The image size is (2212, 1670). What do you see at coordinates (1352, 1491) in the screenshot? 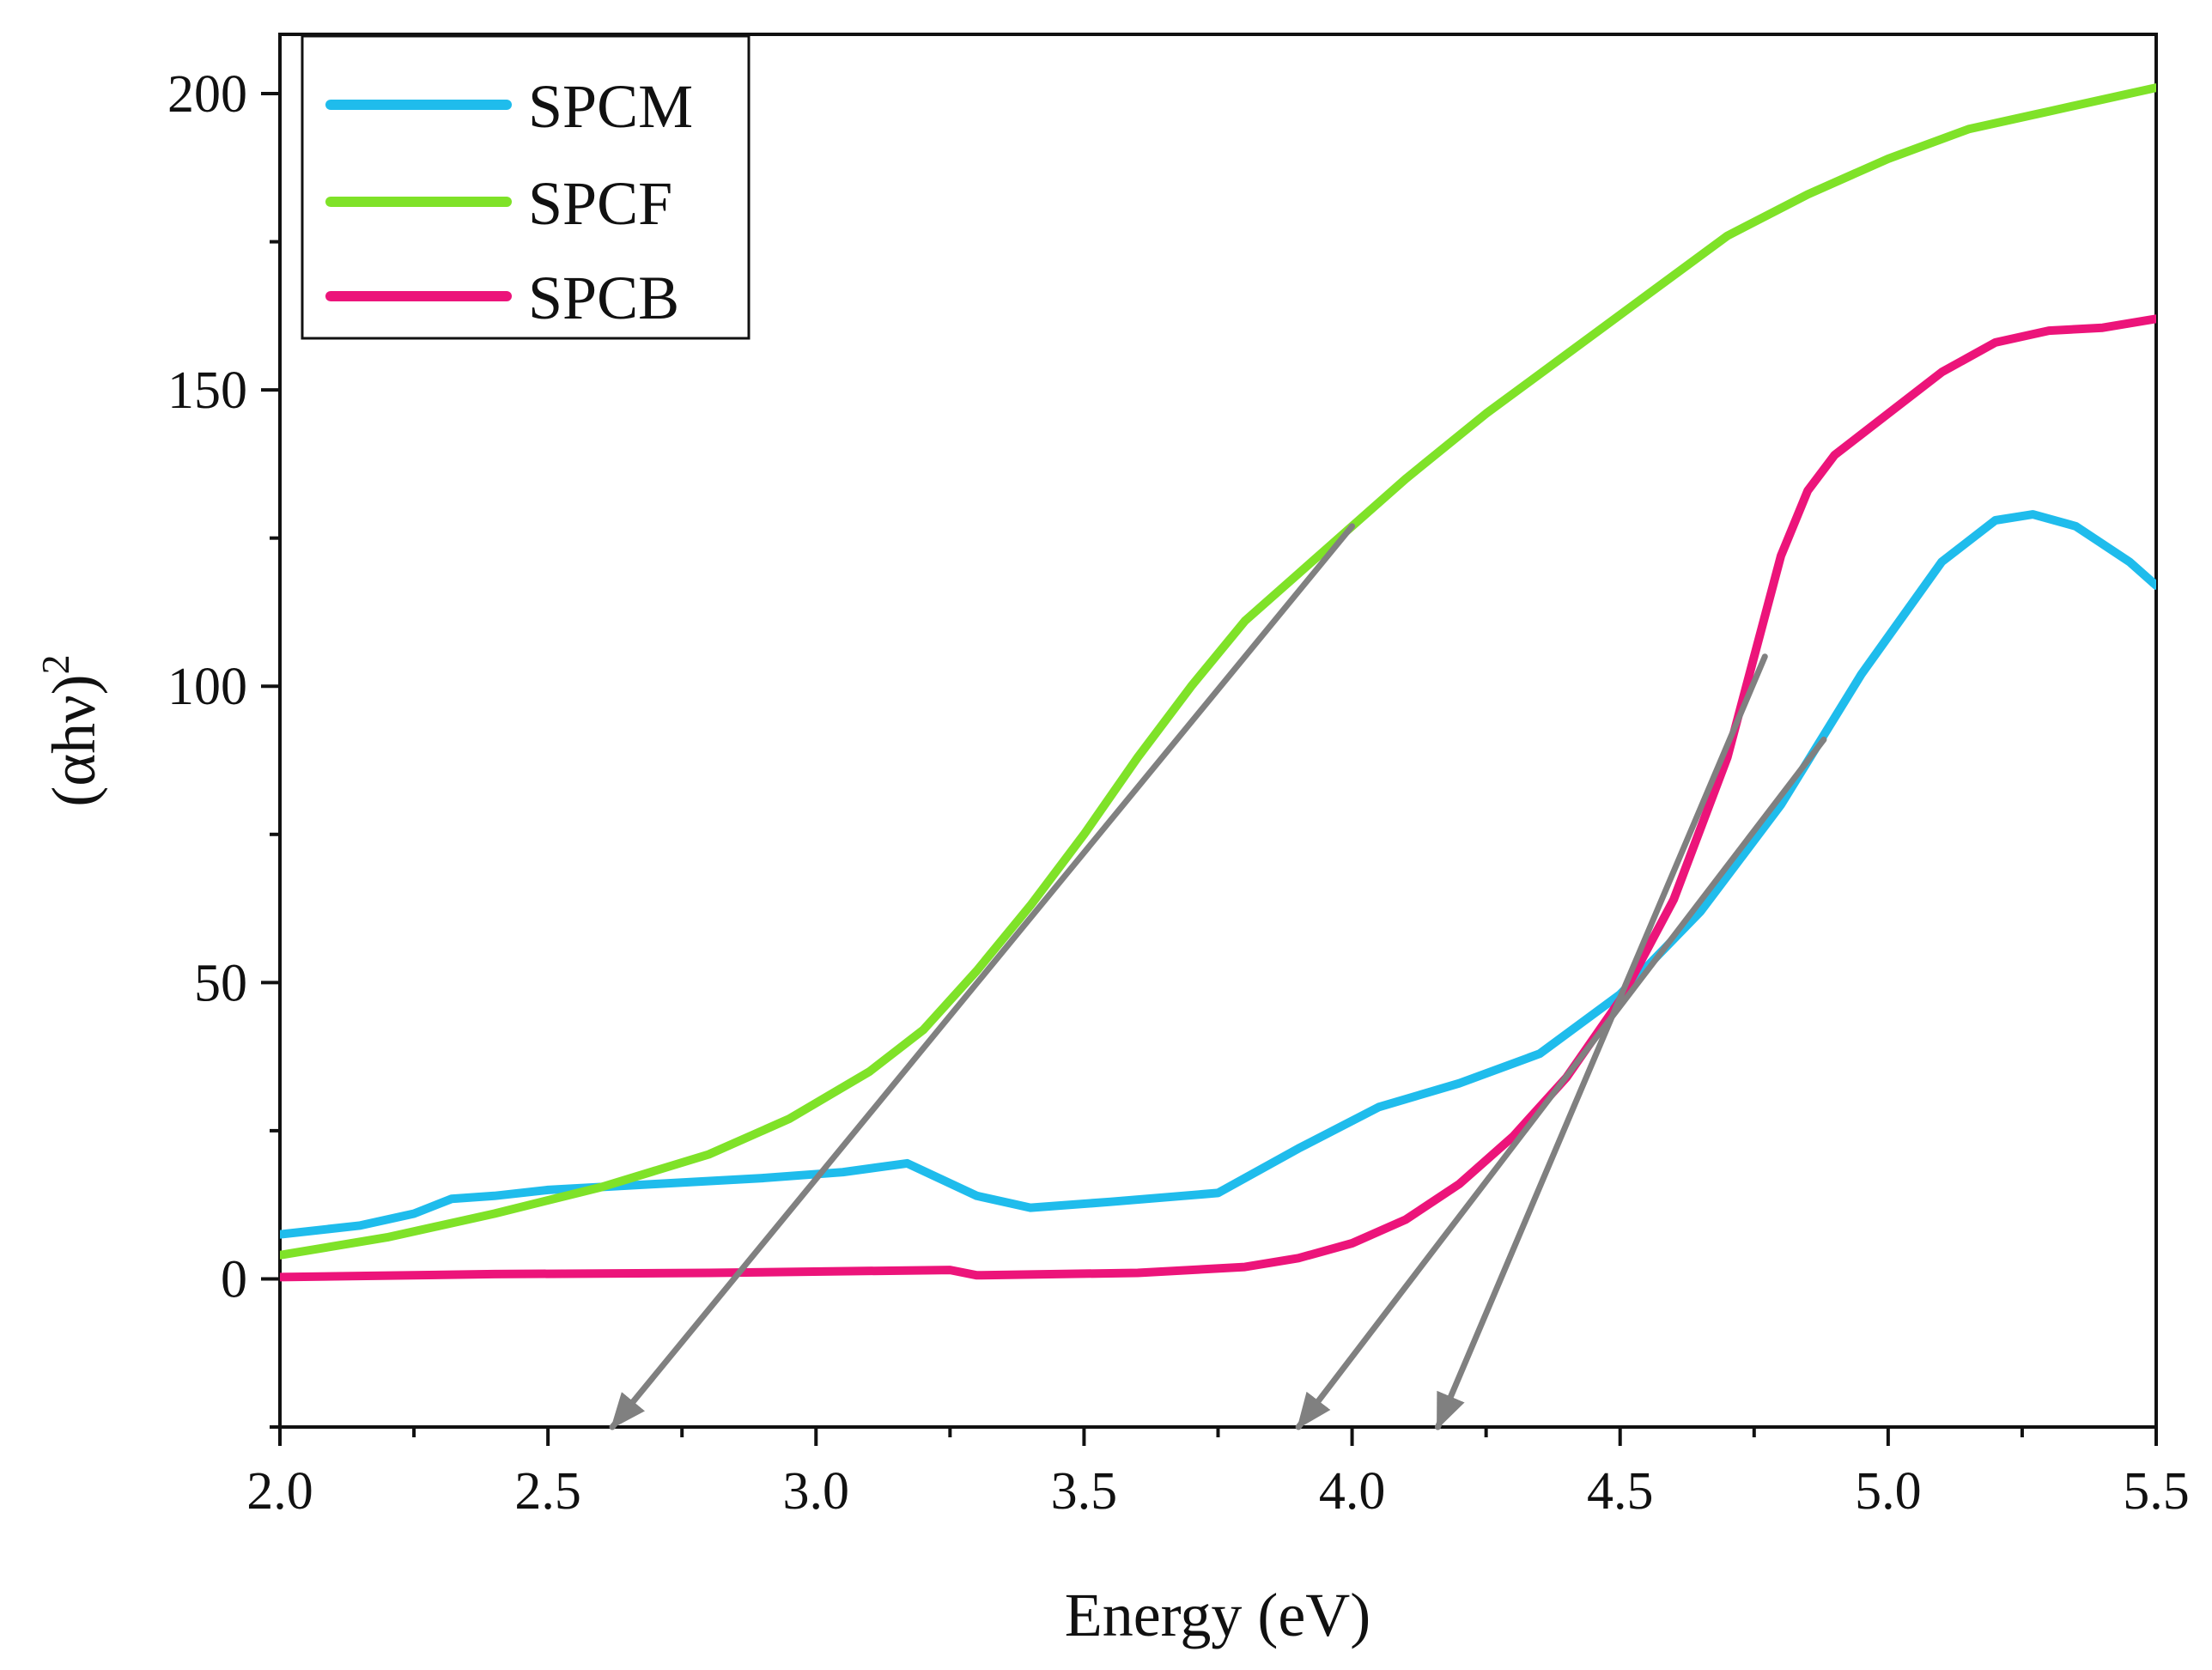
I see `x-tick-label: 4.0` at bounding box center [1352, 1491].